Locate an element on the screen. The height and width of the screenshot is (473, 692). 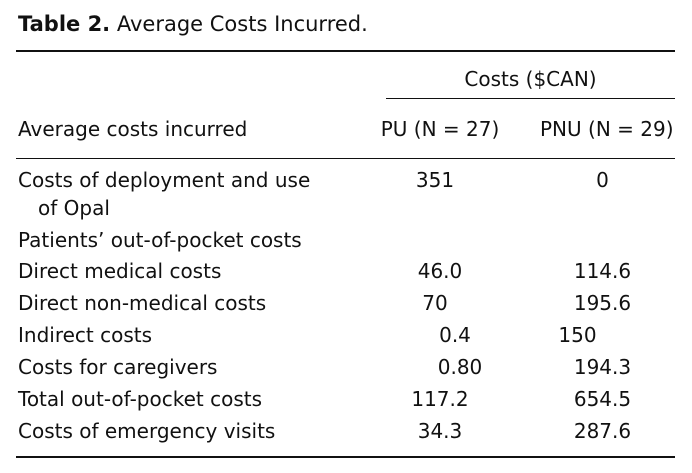
row-label: Patients’ out-of-pocket costs is located at coordinates (160, 240).